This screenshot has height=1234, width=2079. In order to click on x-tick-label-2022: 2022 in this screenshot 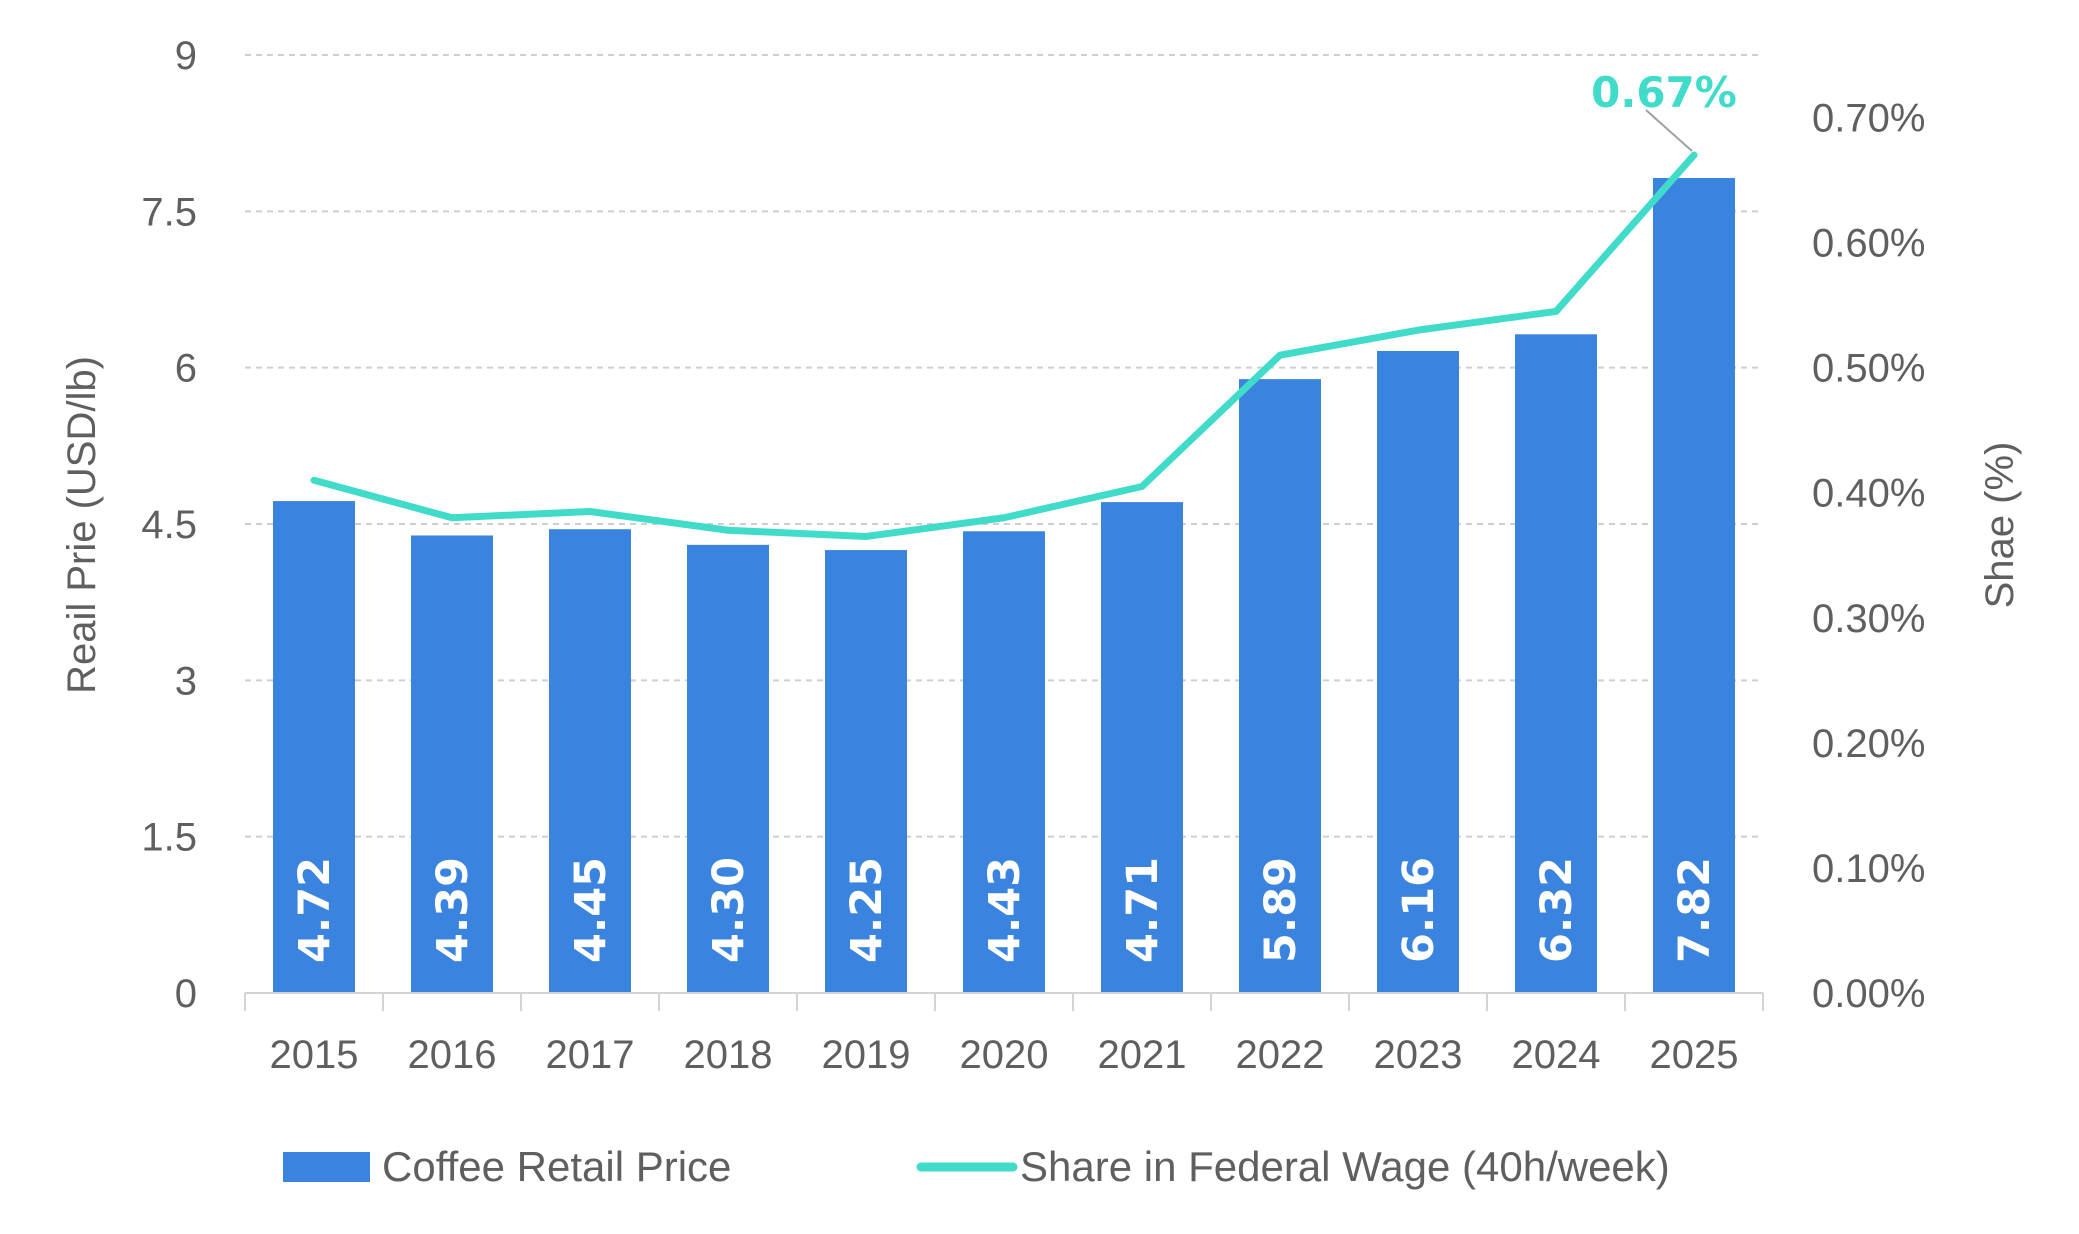, I will do `click(1280, 1055)`.